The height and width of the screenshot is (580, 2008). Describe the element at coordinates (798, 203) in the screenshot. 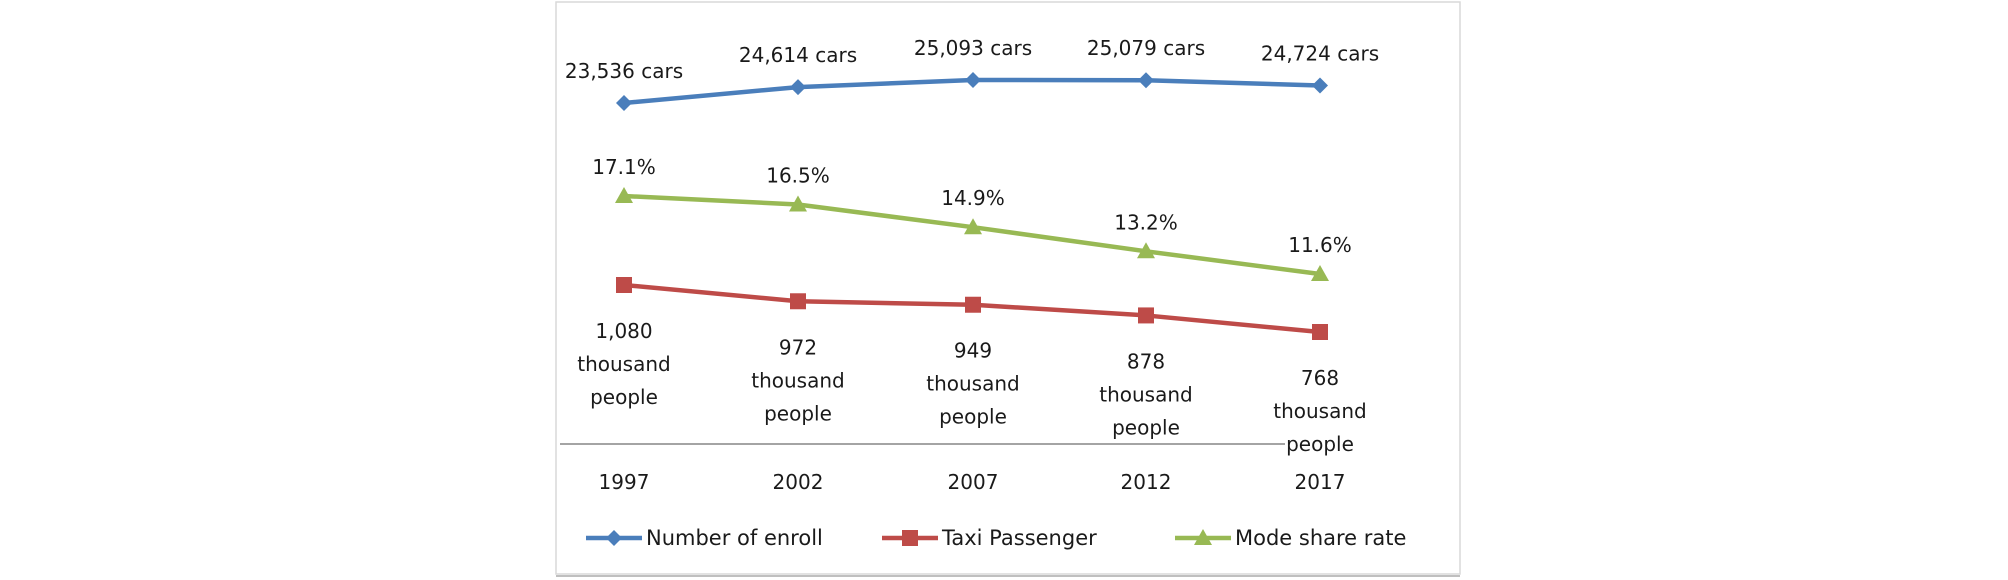

I see `data-point-mode-share-rate-2002` at that location.